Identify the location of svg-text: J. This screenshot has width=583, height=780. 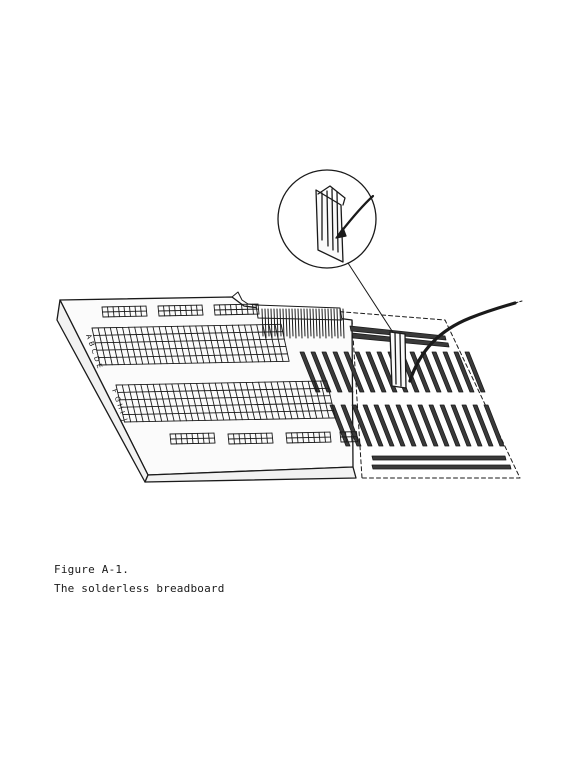
(124, 420).